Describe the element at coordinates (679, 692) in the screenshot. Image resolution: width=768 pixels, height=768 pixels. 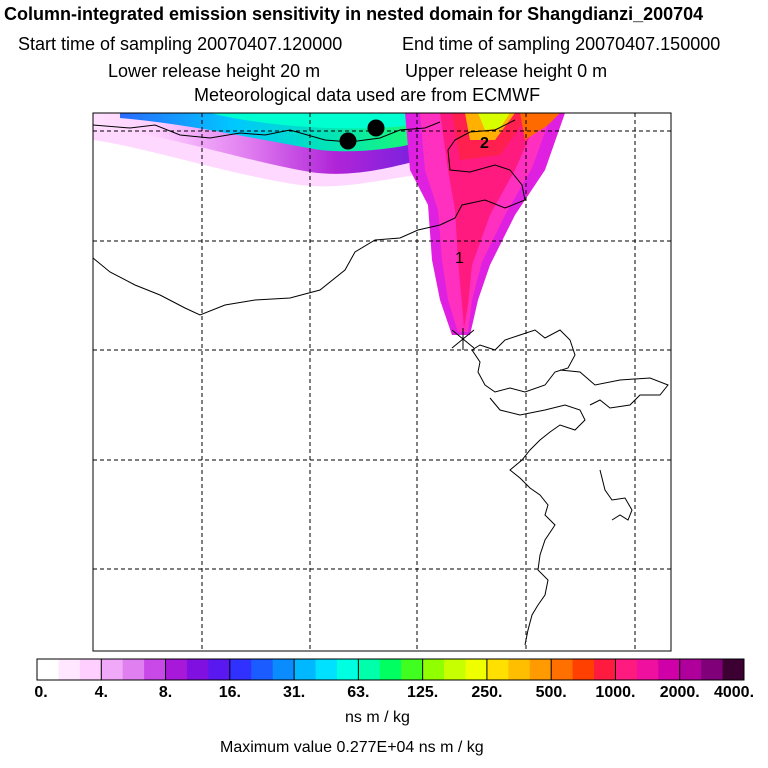
I see `colorbar-tick-label: 2000.` at that location.